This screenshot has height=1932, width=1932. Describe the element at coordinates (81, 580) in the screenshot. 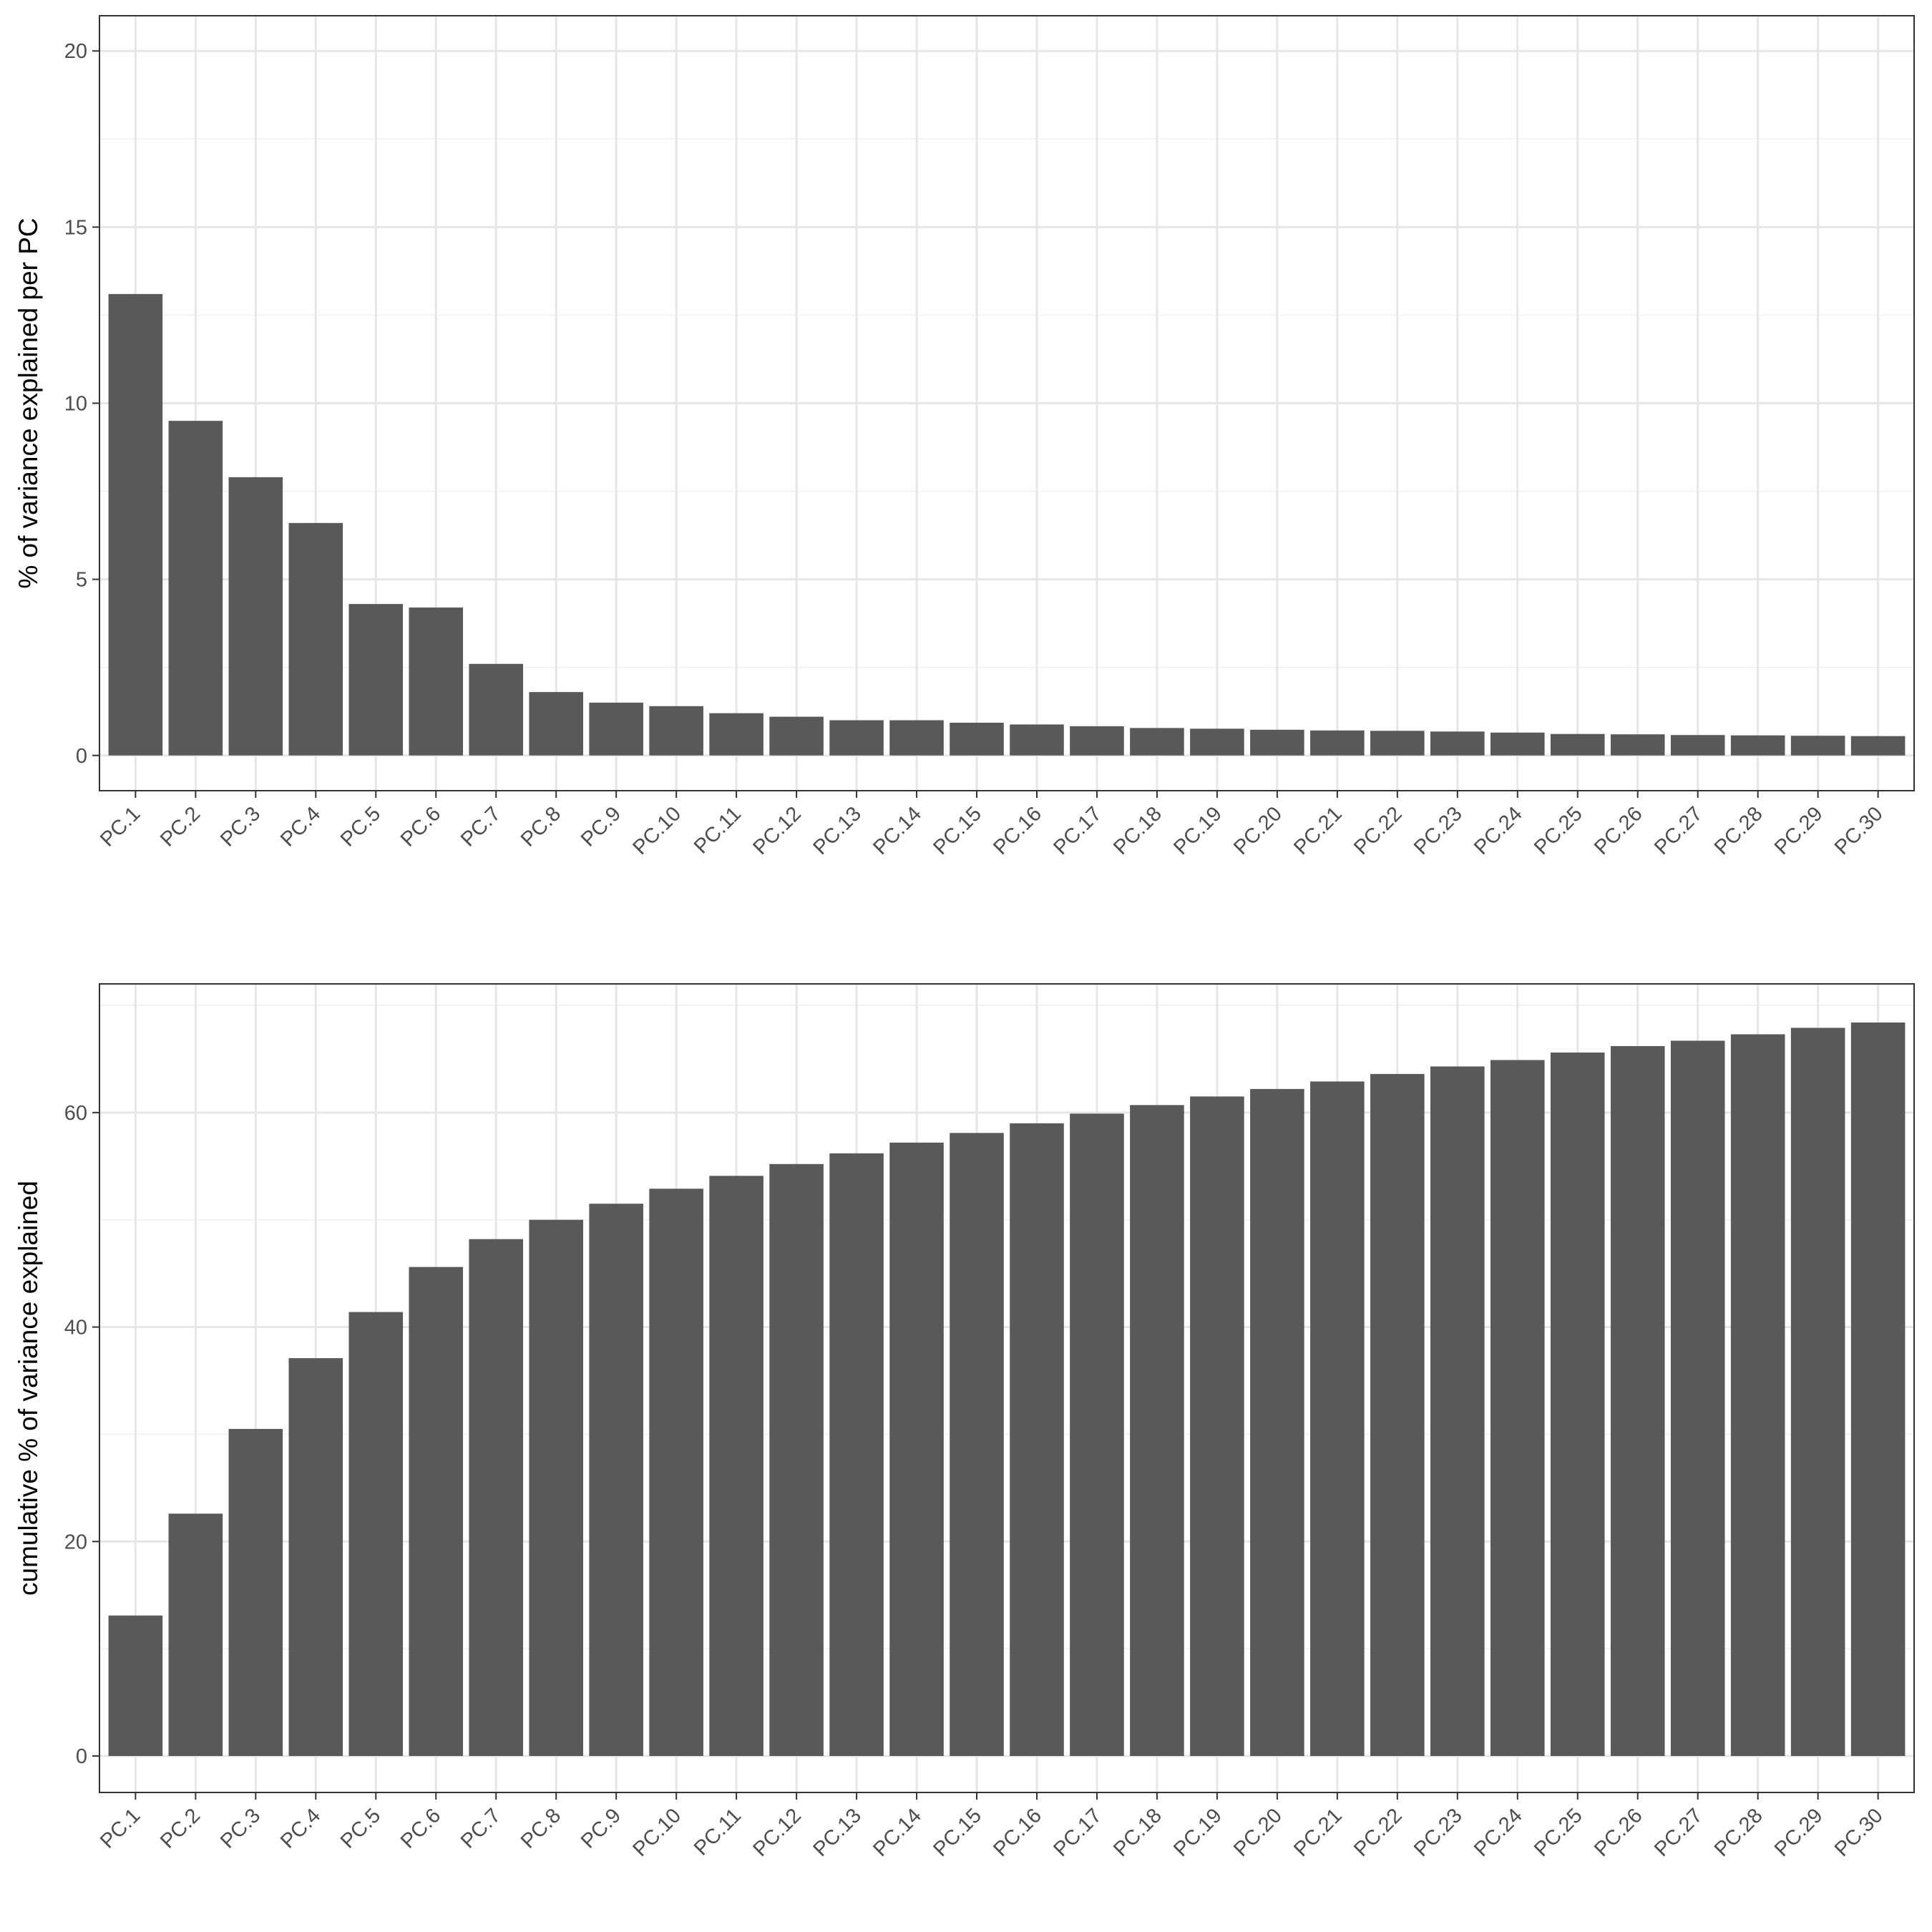

I see `y-tick-label: 5` at that location.